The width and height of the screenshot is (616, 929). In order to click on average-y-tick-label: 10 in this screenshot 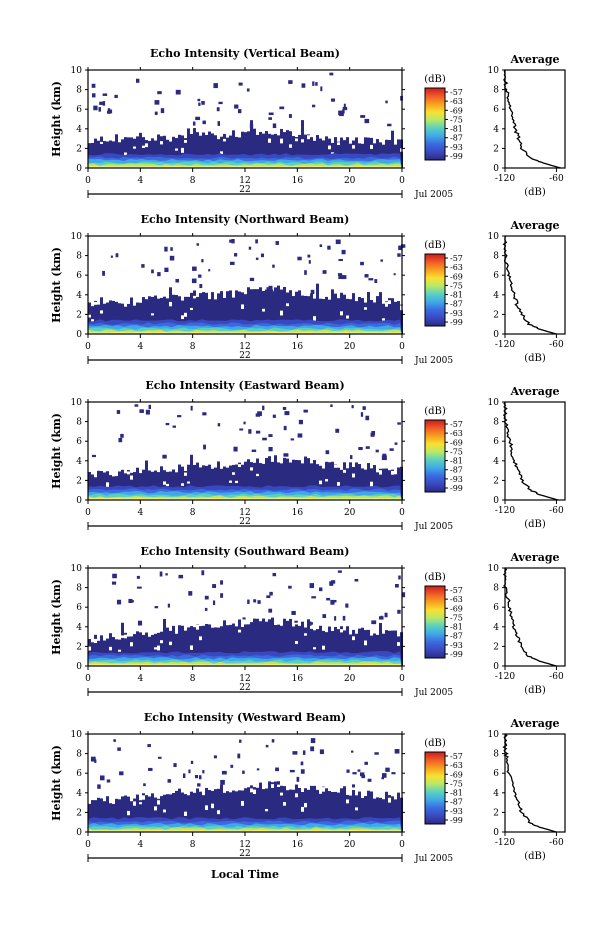, I will do `click(494, 403)`.